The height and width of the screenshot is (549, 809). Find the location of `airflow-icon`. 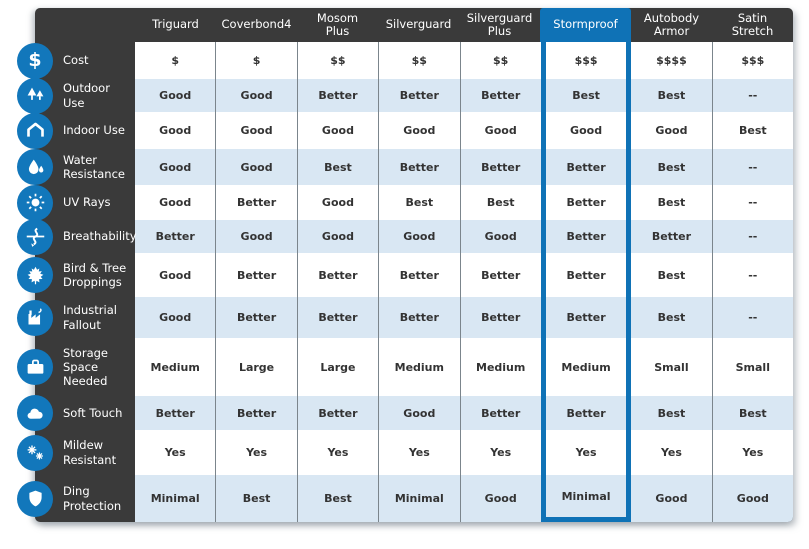

airflow-icon is located at coordinates (35, 236).